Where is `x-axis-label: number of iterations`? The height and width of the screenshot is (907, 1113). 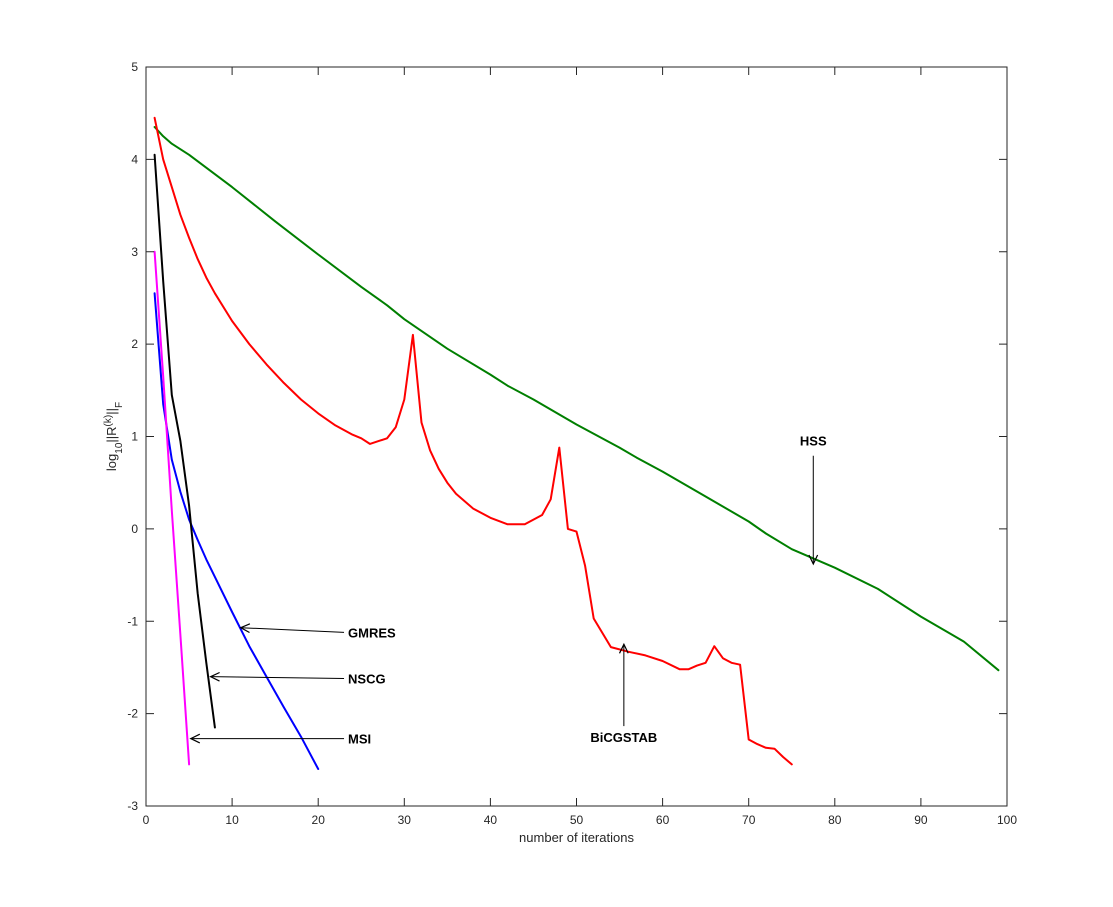
x-axis-label: number of iterations is located at coordinates (576, 837).